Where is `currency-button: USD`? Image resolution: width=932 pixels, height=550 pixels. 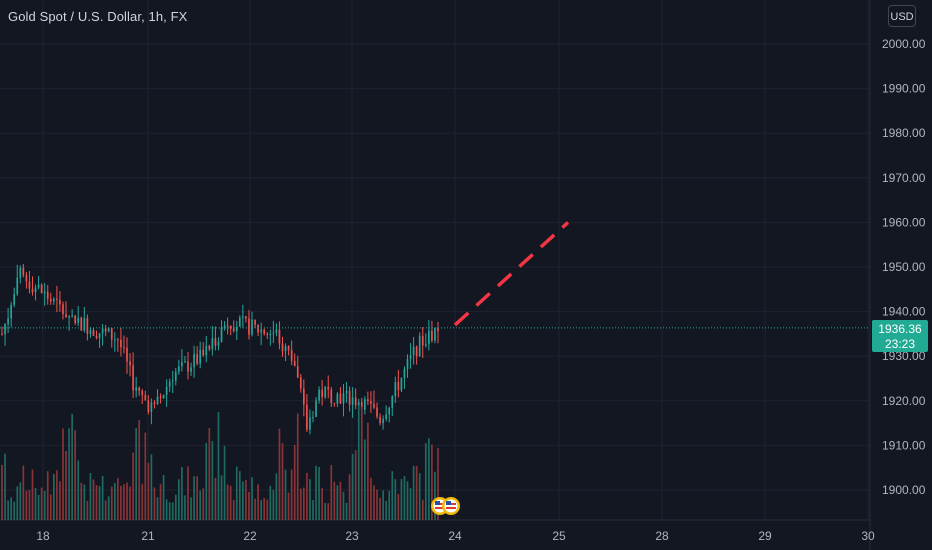
currency-button: USD is located at coordinates (902, 16).